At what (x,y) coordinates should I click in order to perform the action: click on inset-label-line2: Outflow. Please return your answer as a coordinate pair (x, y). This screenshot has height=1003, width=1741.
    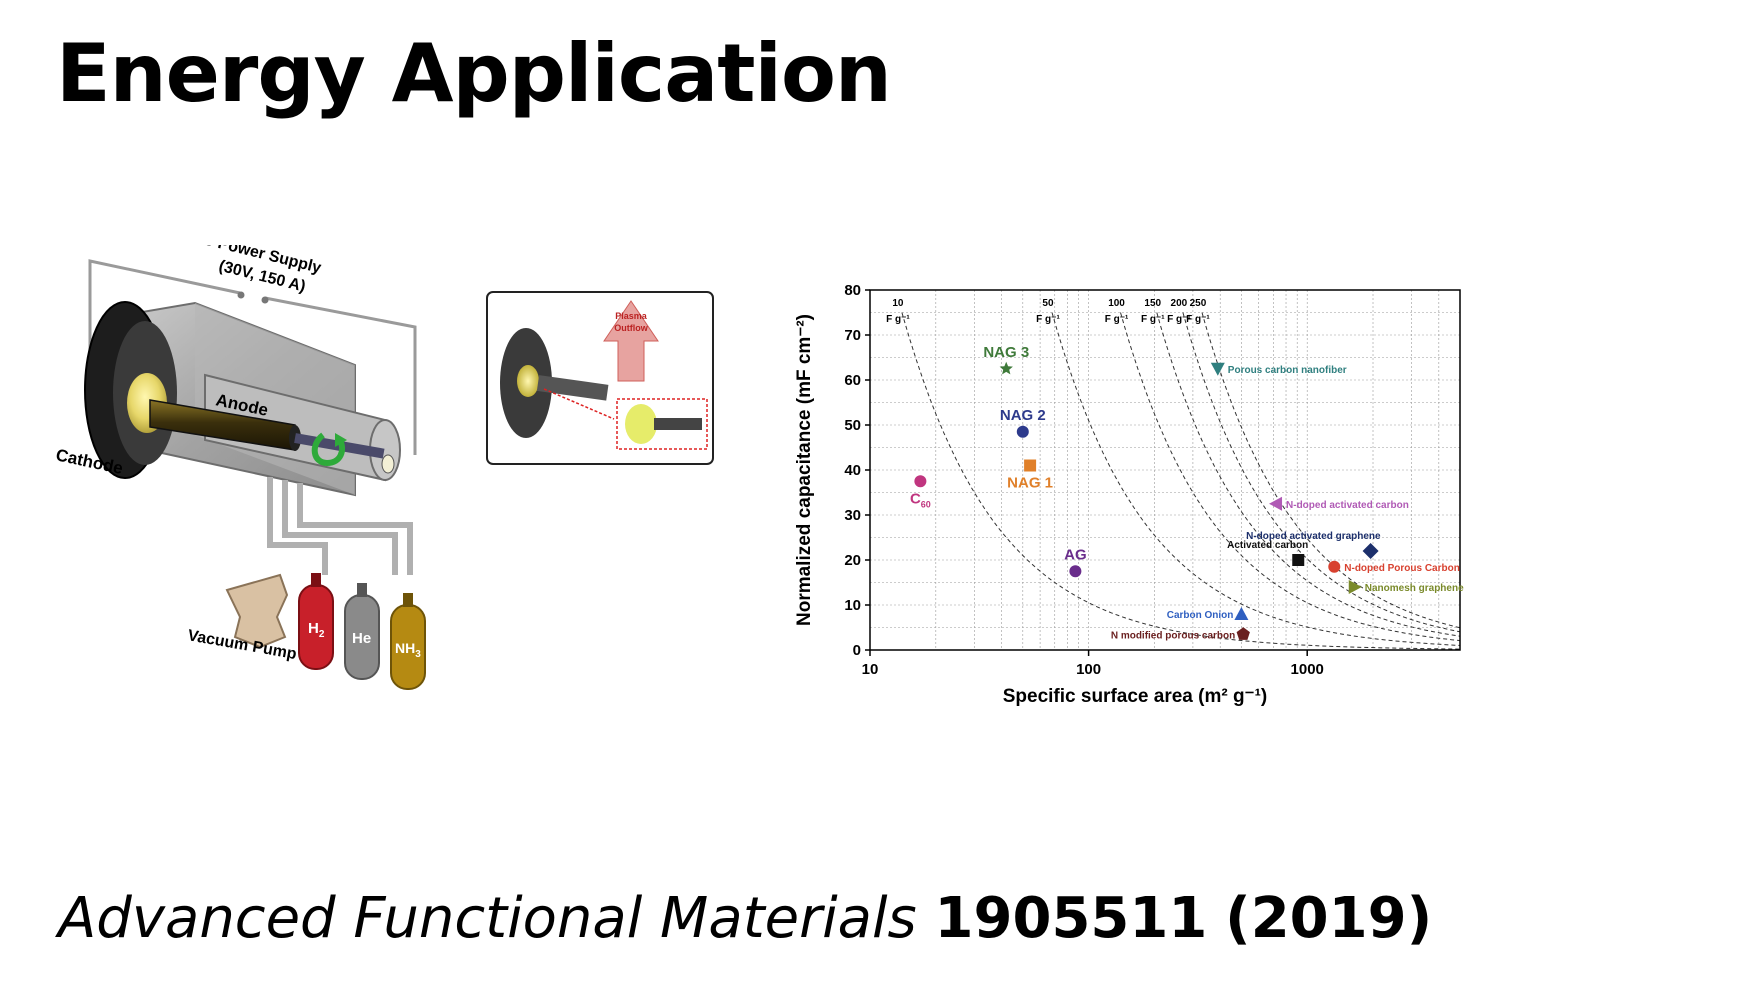
    Looking at the image, I should click on (631, 328).